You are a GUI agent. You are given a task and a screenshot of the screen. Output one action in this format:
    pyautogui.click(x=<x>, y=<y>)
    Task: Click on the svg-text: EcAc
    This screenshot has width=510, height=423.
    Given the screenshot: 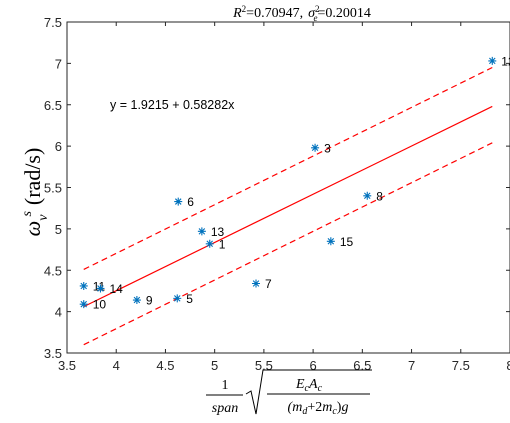 What is the action you would take?
    pyautogui.click(x=309, y=385)
    